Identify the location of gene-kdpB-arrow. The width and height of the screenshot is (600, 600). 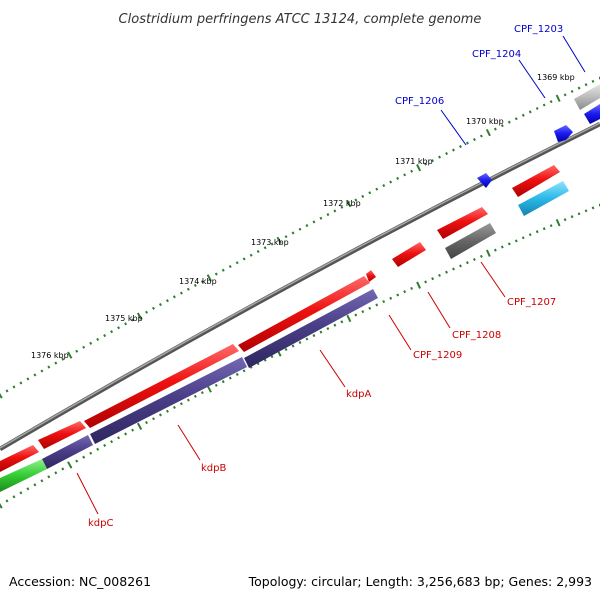
(161, 386).